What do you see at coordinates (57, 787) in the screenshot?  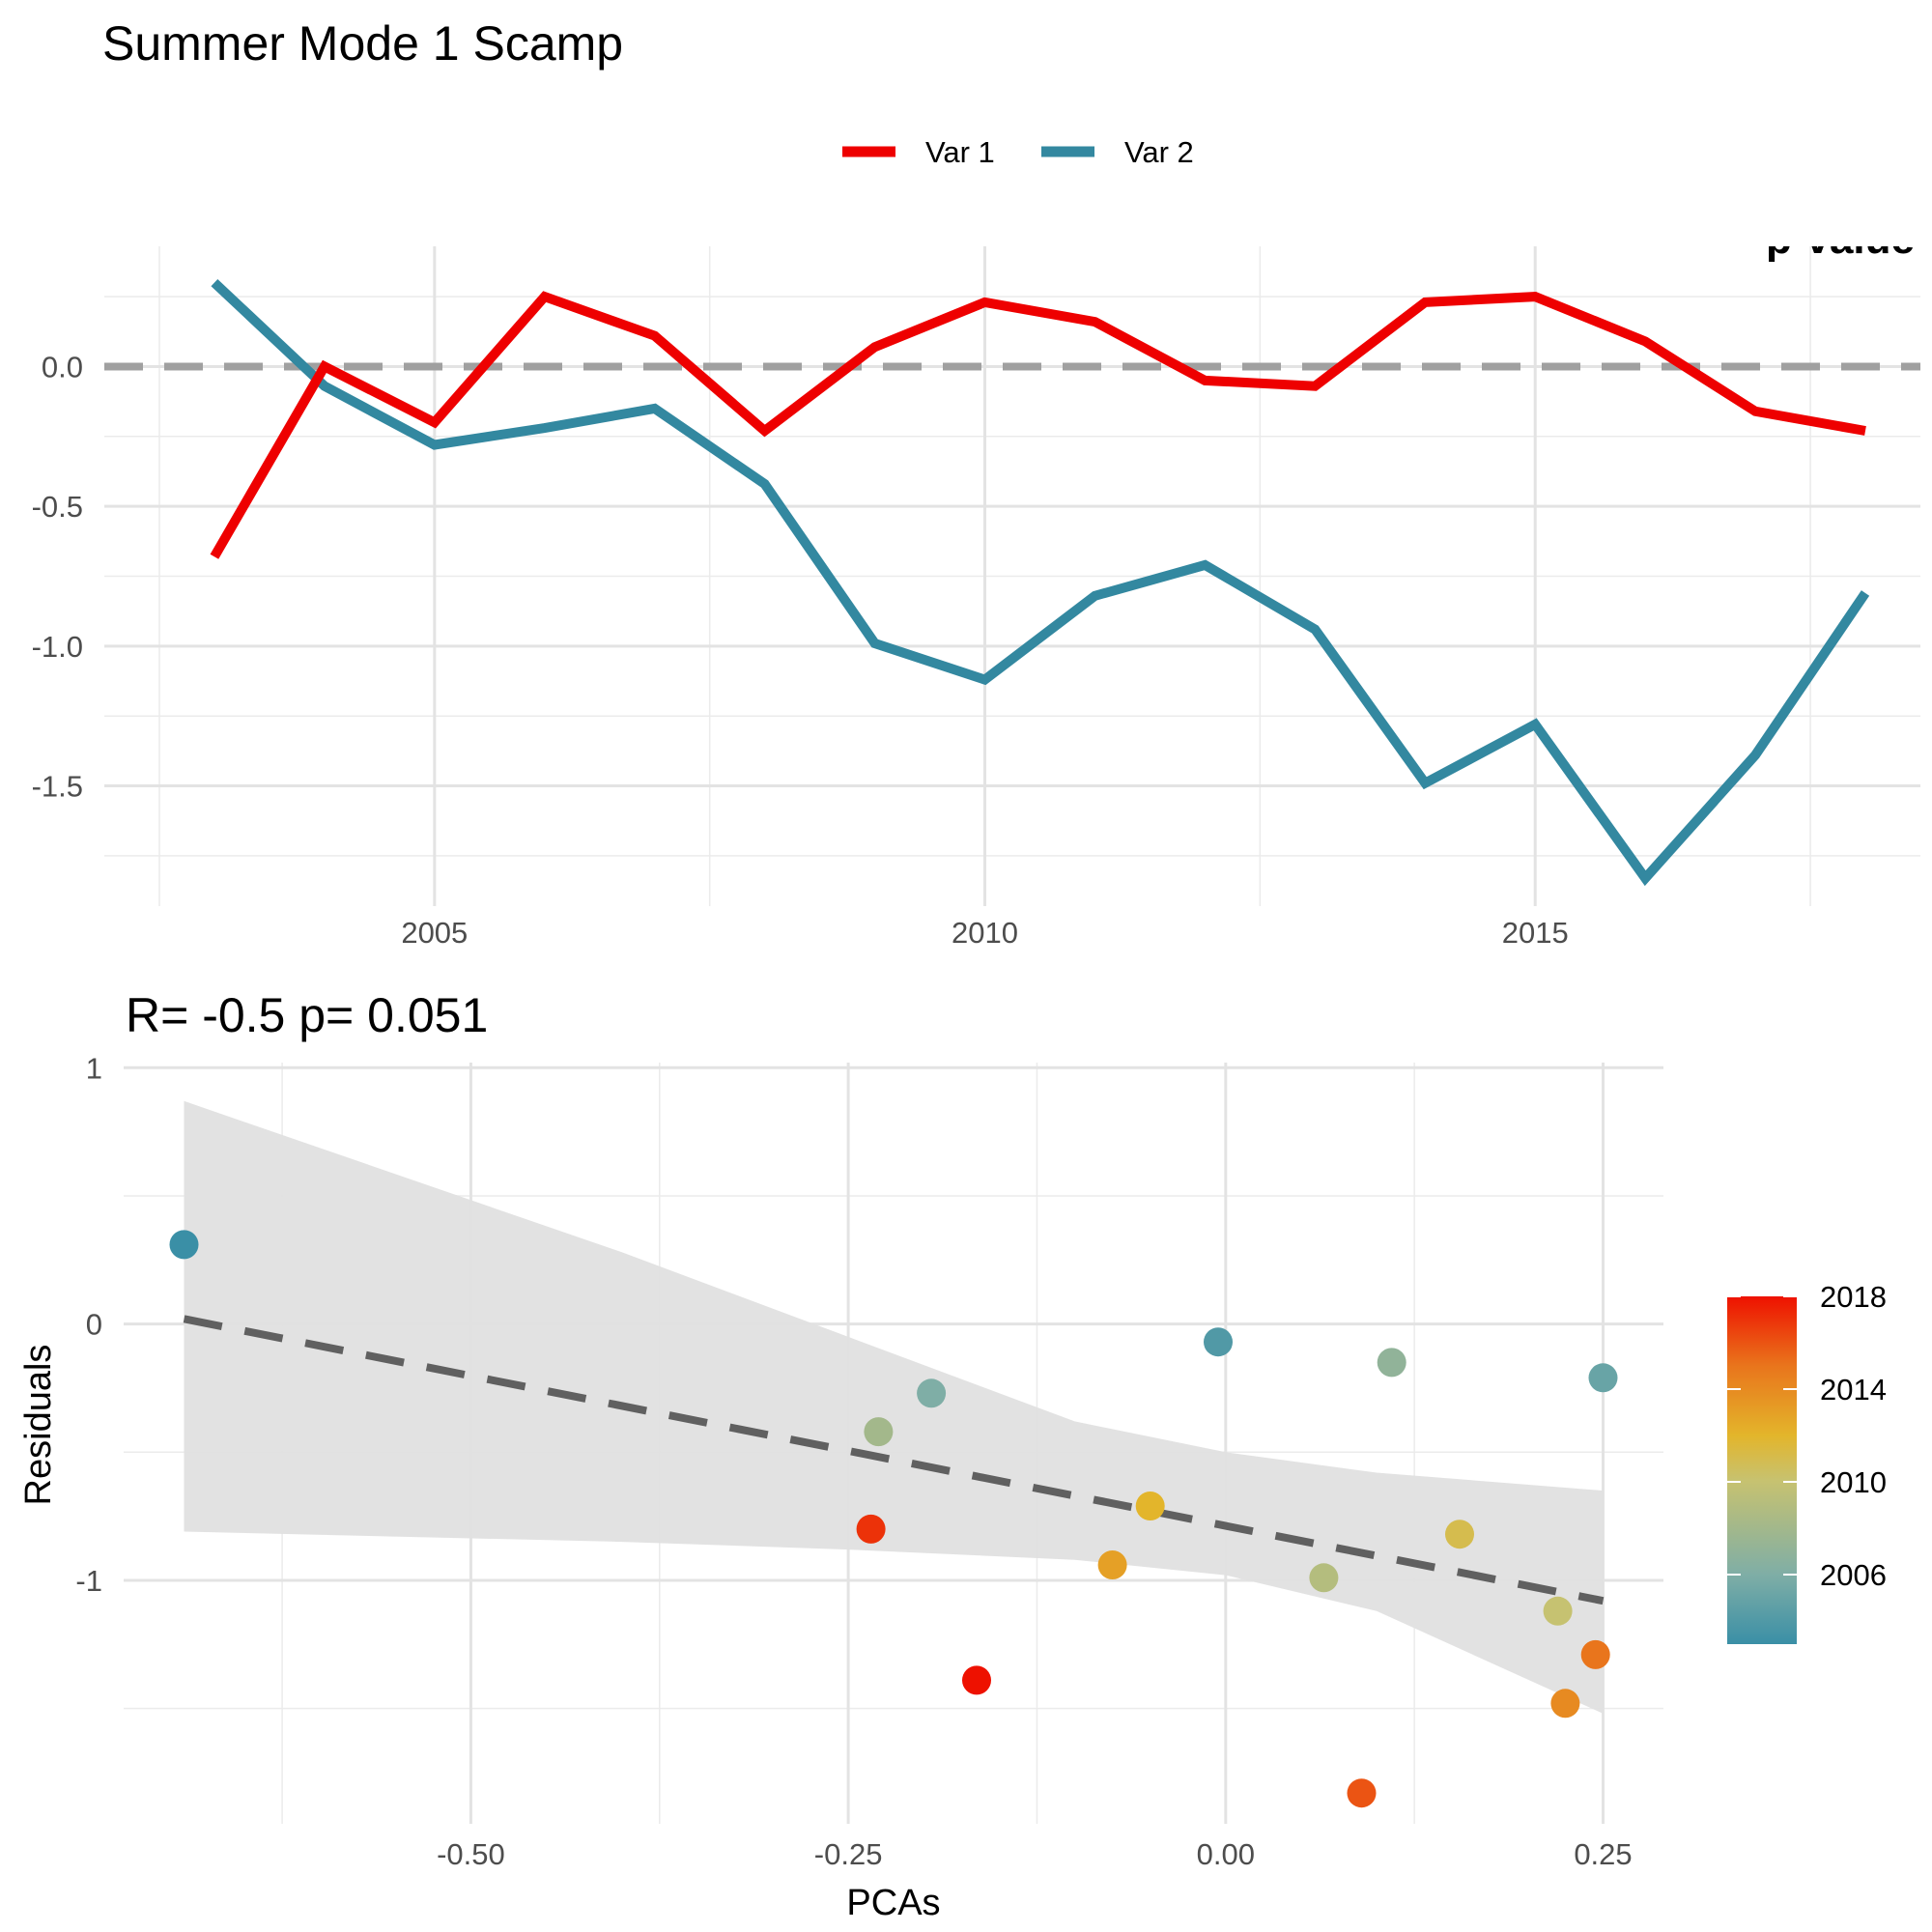 I see `y-tick-label-m1_5: -1.5` at bounding box center [57, 787].